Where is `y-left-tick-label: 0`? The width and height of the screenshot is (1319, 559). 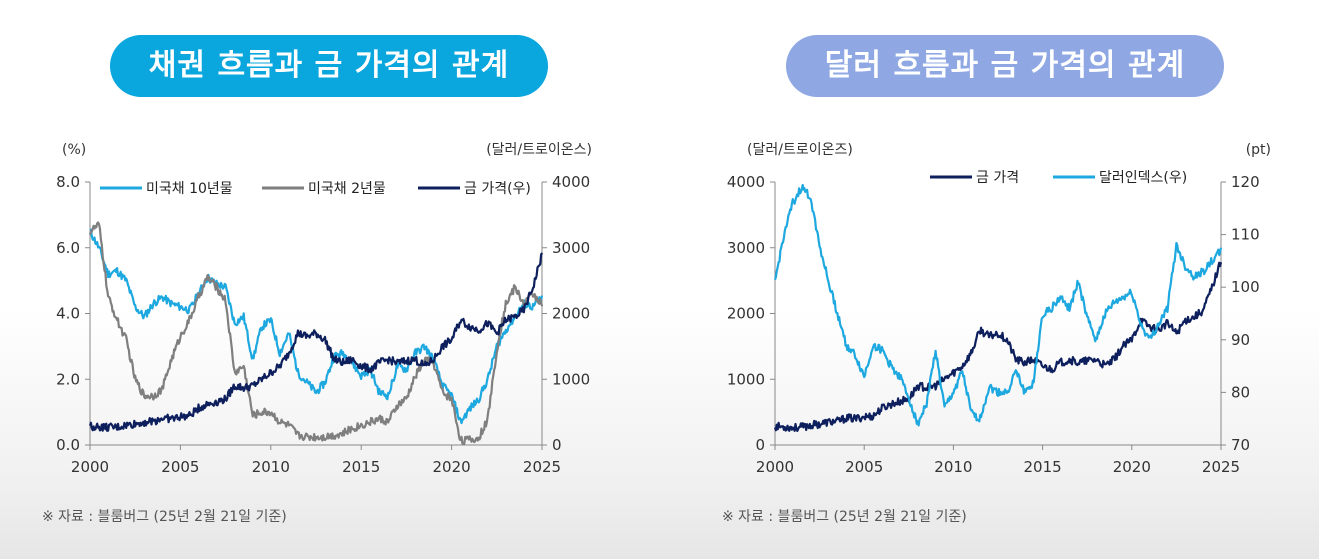
y-left-tick-label: 0 is located at coordinates (760, 445).